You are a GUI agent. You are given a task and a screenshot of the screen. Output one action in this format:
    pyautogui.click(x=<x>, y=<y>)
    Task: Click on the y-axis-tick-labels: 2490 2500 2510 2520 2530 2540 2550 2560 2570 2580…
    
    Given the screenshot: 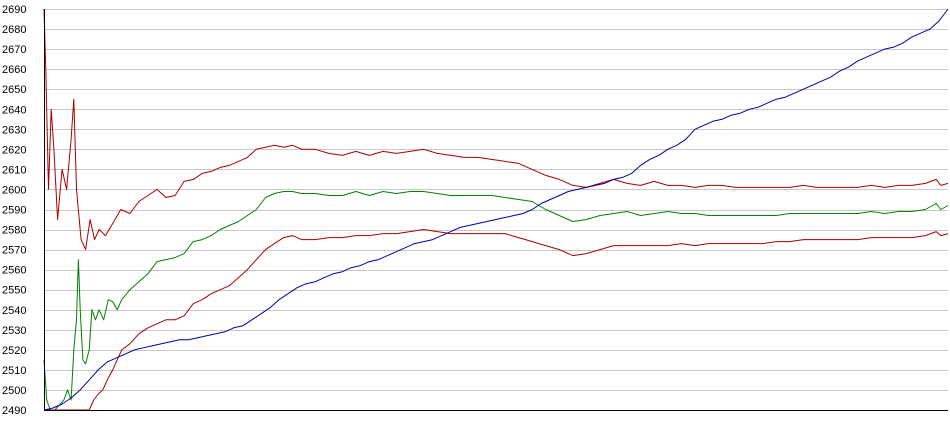 What is the action you would take?
    pyautogui.click(x=14, y=210)
    